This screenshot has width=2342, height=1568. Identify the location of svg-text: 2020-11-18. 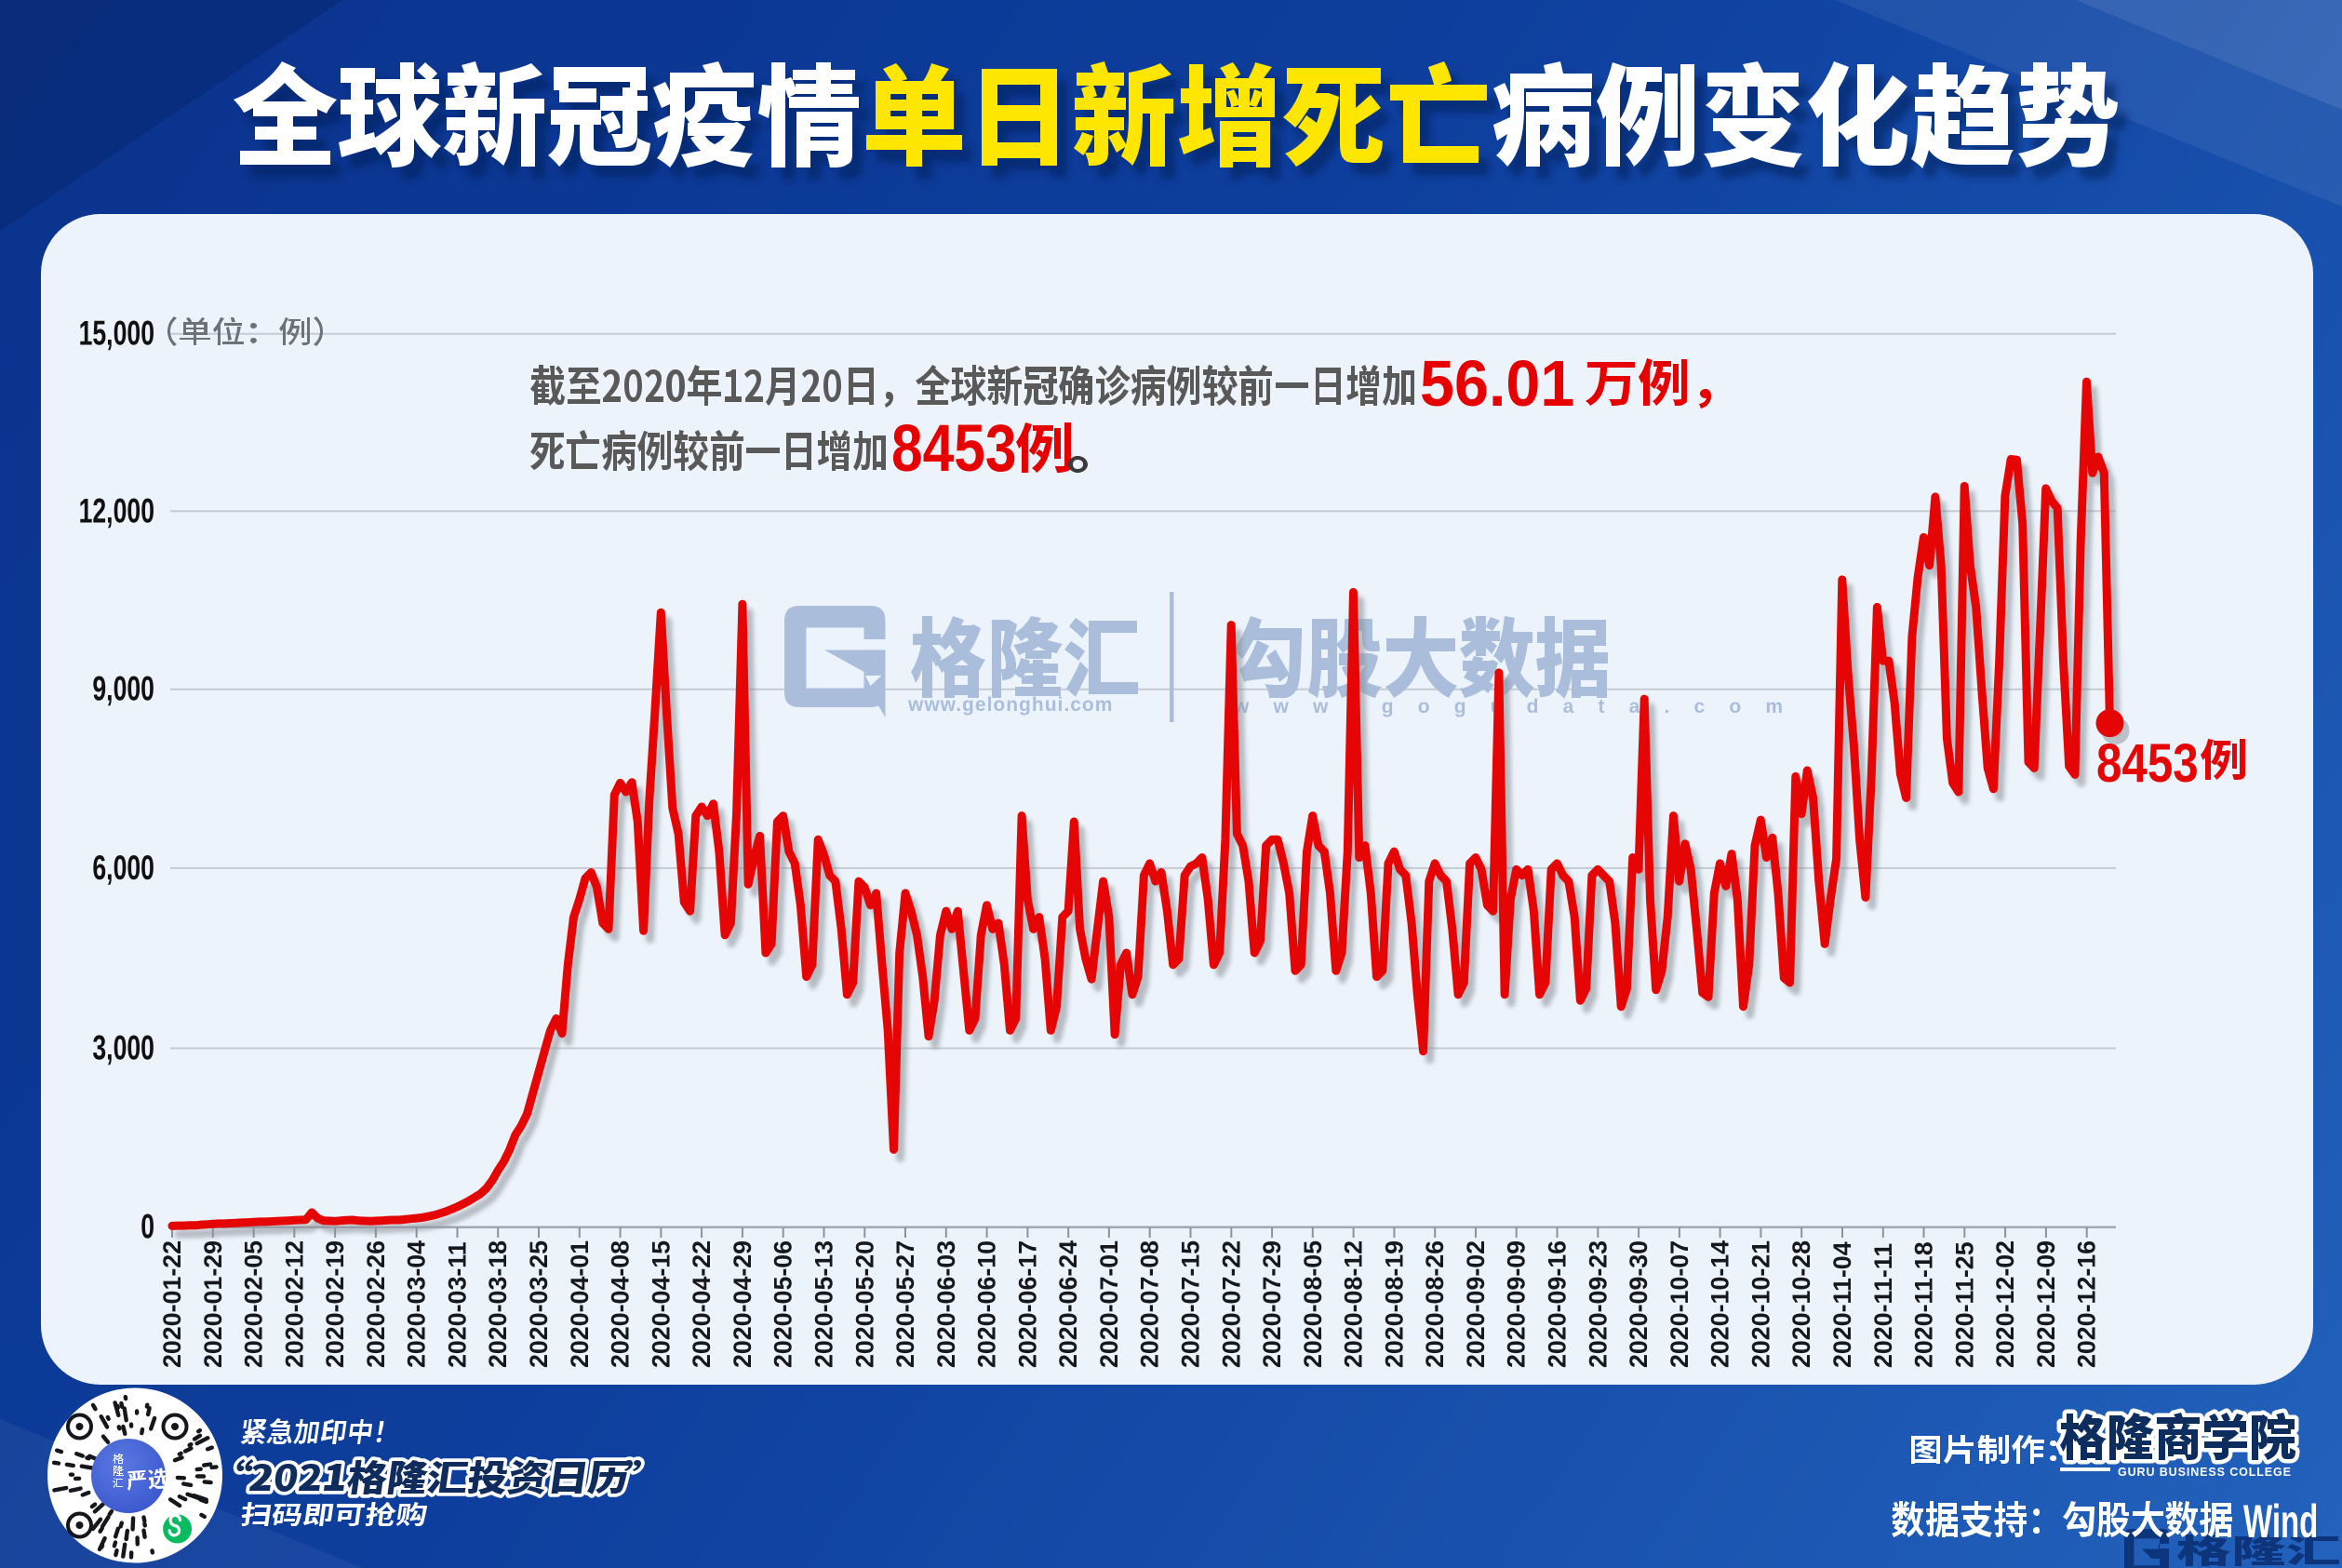
(1924, 1304).